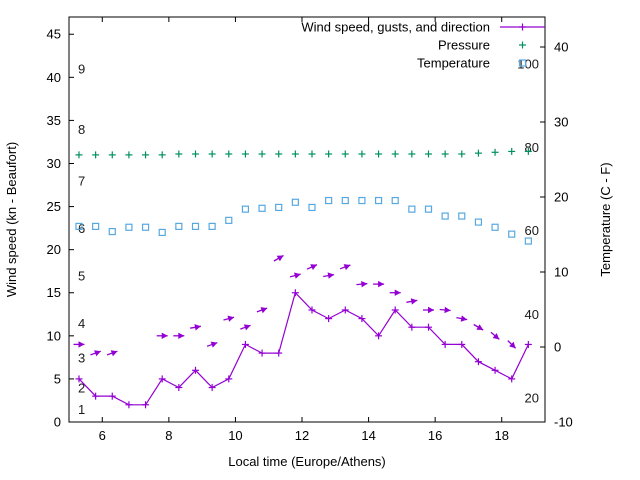 This screenshot has width=640, height=480. What do you see at coordinates (235, 435) in the screenshot?
I see `x-tick-label: 10` at bounding box center [235, 435].